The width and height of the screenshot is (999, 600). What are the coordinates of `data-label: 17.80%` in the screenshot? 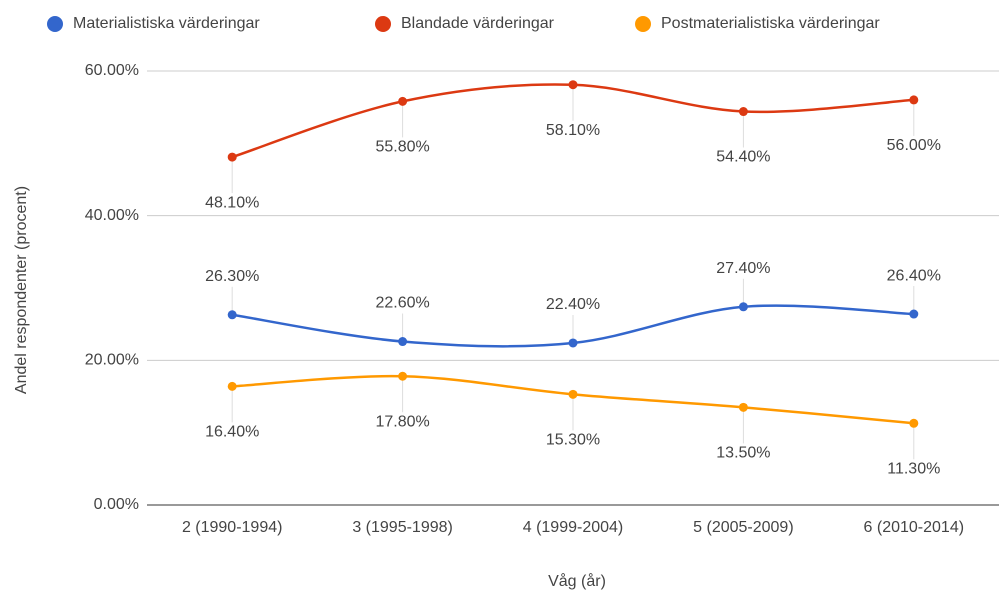 It's located at (402, 421).